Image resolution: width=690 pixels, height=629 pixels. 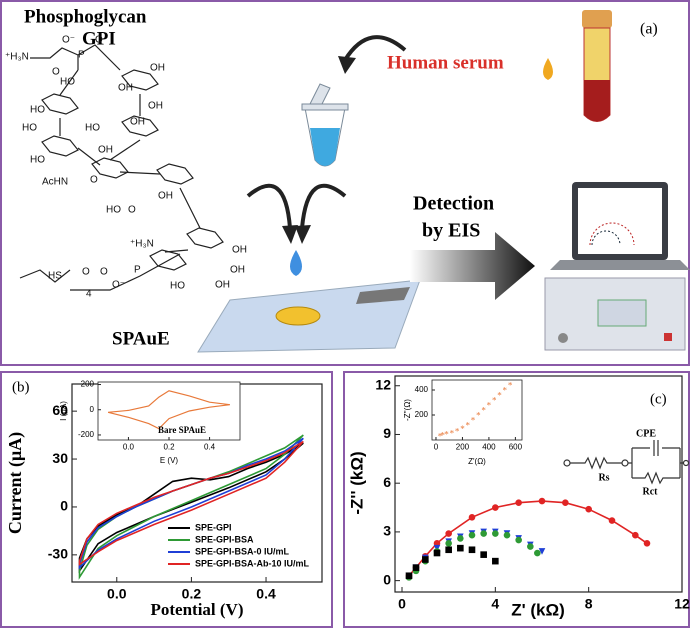 I want to click on y-tick-label: 200, so click(x=422, y=414).